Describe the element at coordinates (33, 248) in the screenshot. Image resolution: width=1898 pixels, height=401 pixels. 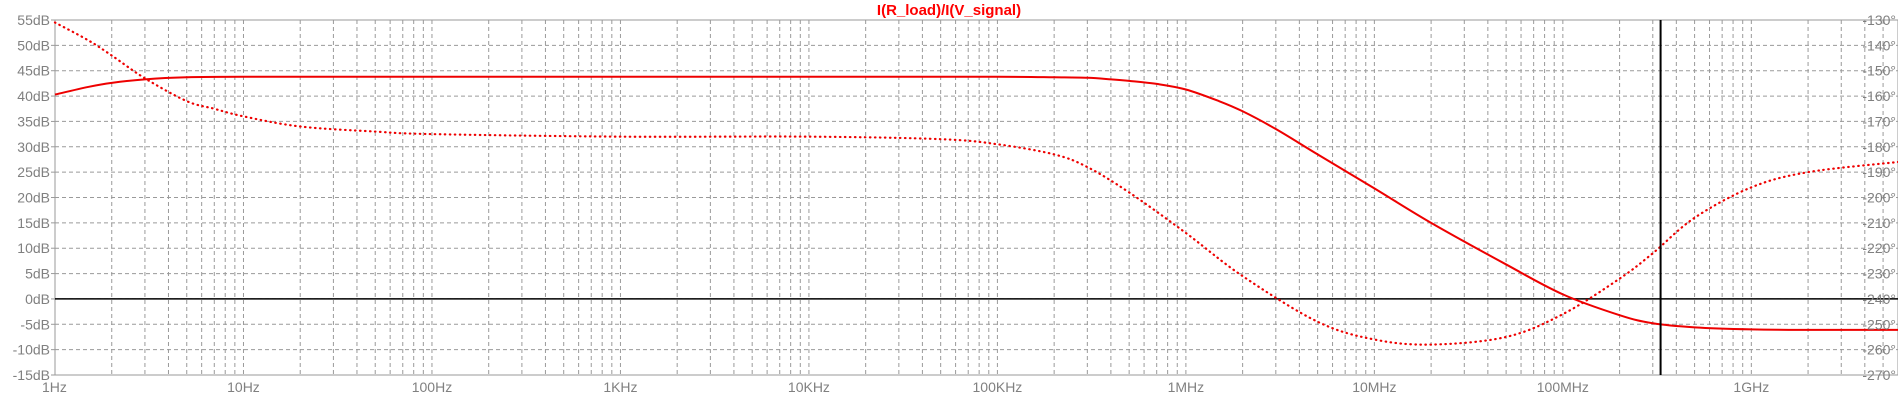
I see `y-left-tick-label: 10dB` at that location.